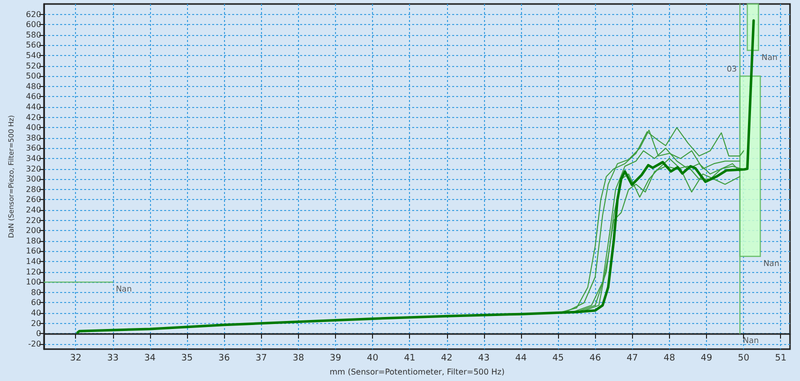  Describe the element at coordinates (34, 251) in the screenshot. I see `y-tick-label: 160` at that location.